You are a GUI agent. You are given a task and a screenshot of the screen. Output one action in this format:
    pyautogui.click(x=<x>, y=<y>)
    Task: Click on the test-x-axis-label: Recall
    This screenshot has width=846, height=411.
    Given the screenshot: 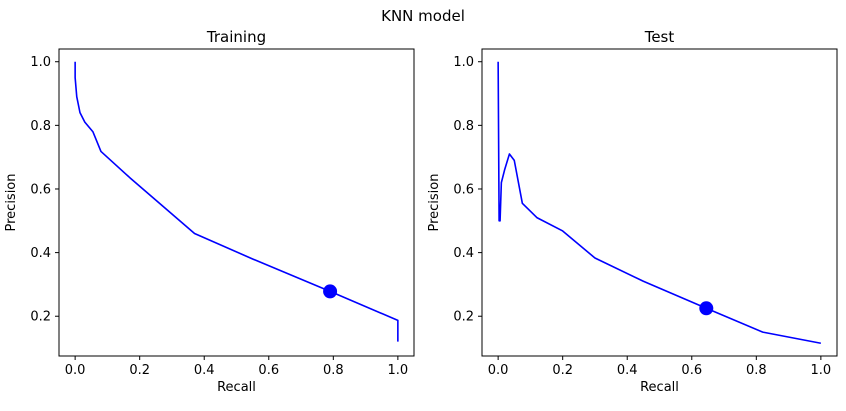 What is the action you would take?
    pyautogui.click(x=659, y=387)
    